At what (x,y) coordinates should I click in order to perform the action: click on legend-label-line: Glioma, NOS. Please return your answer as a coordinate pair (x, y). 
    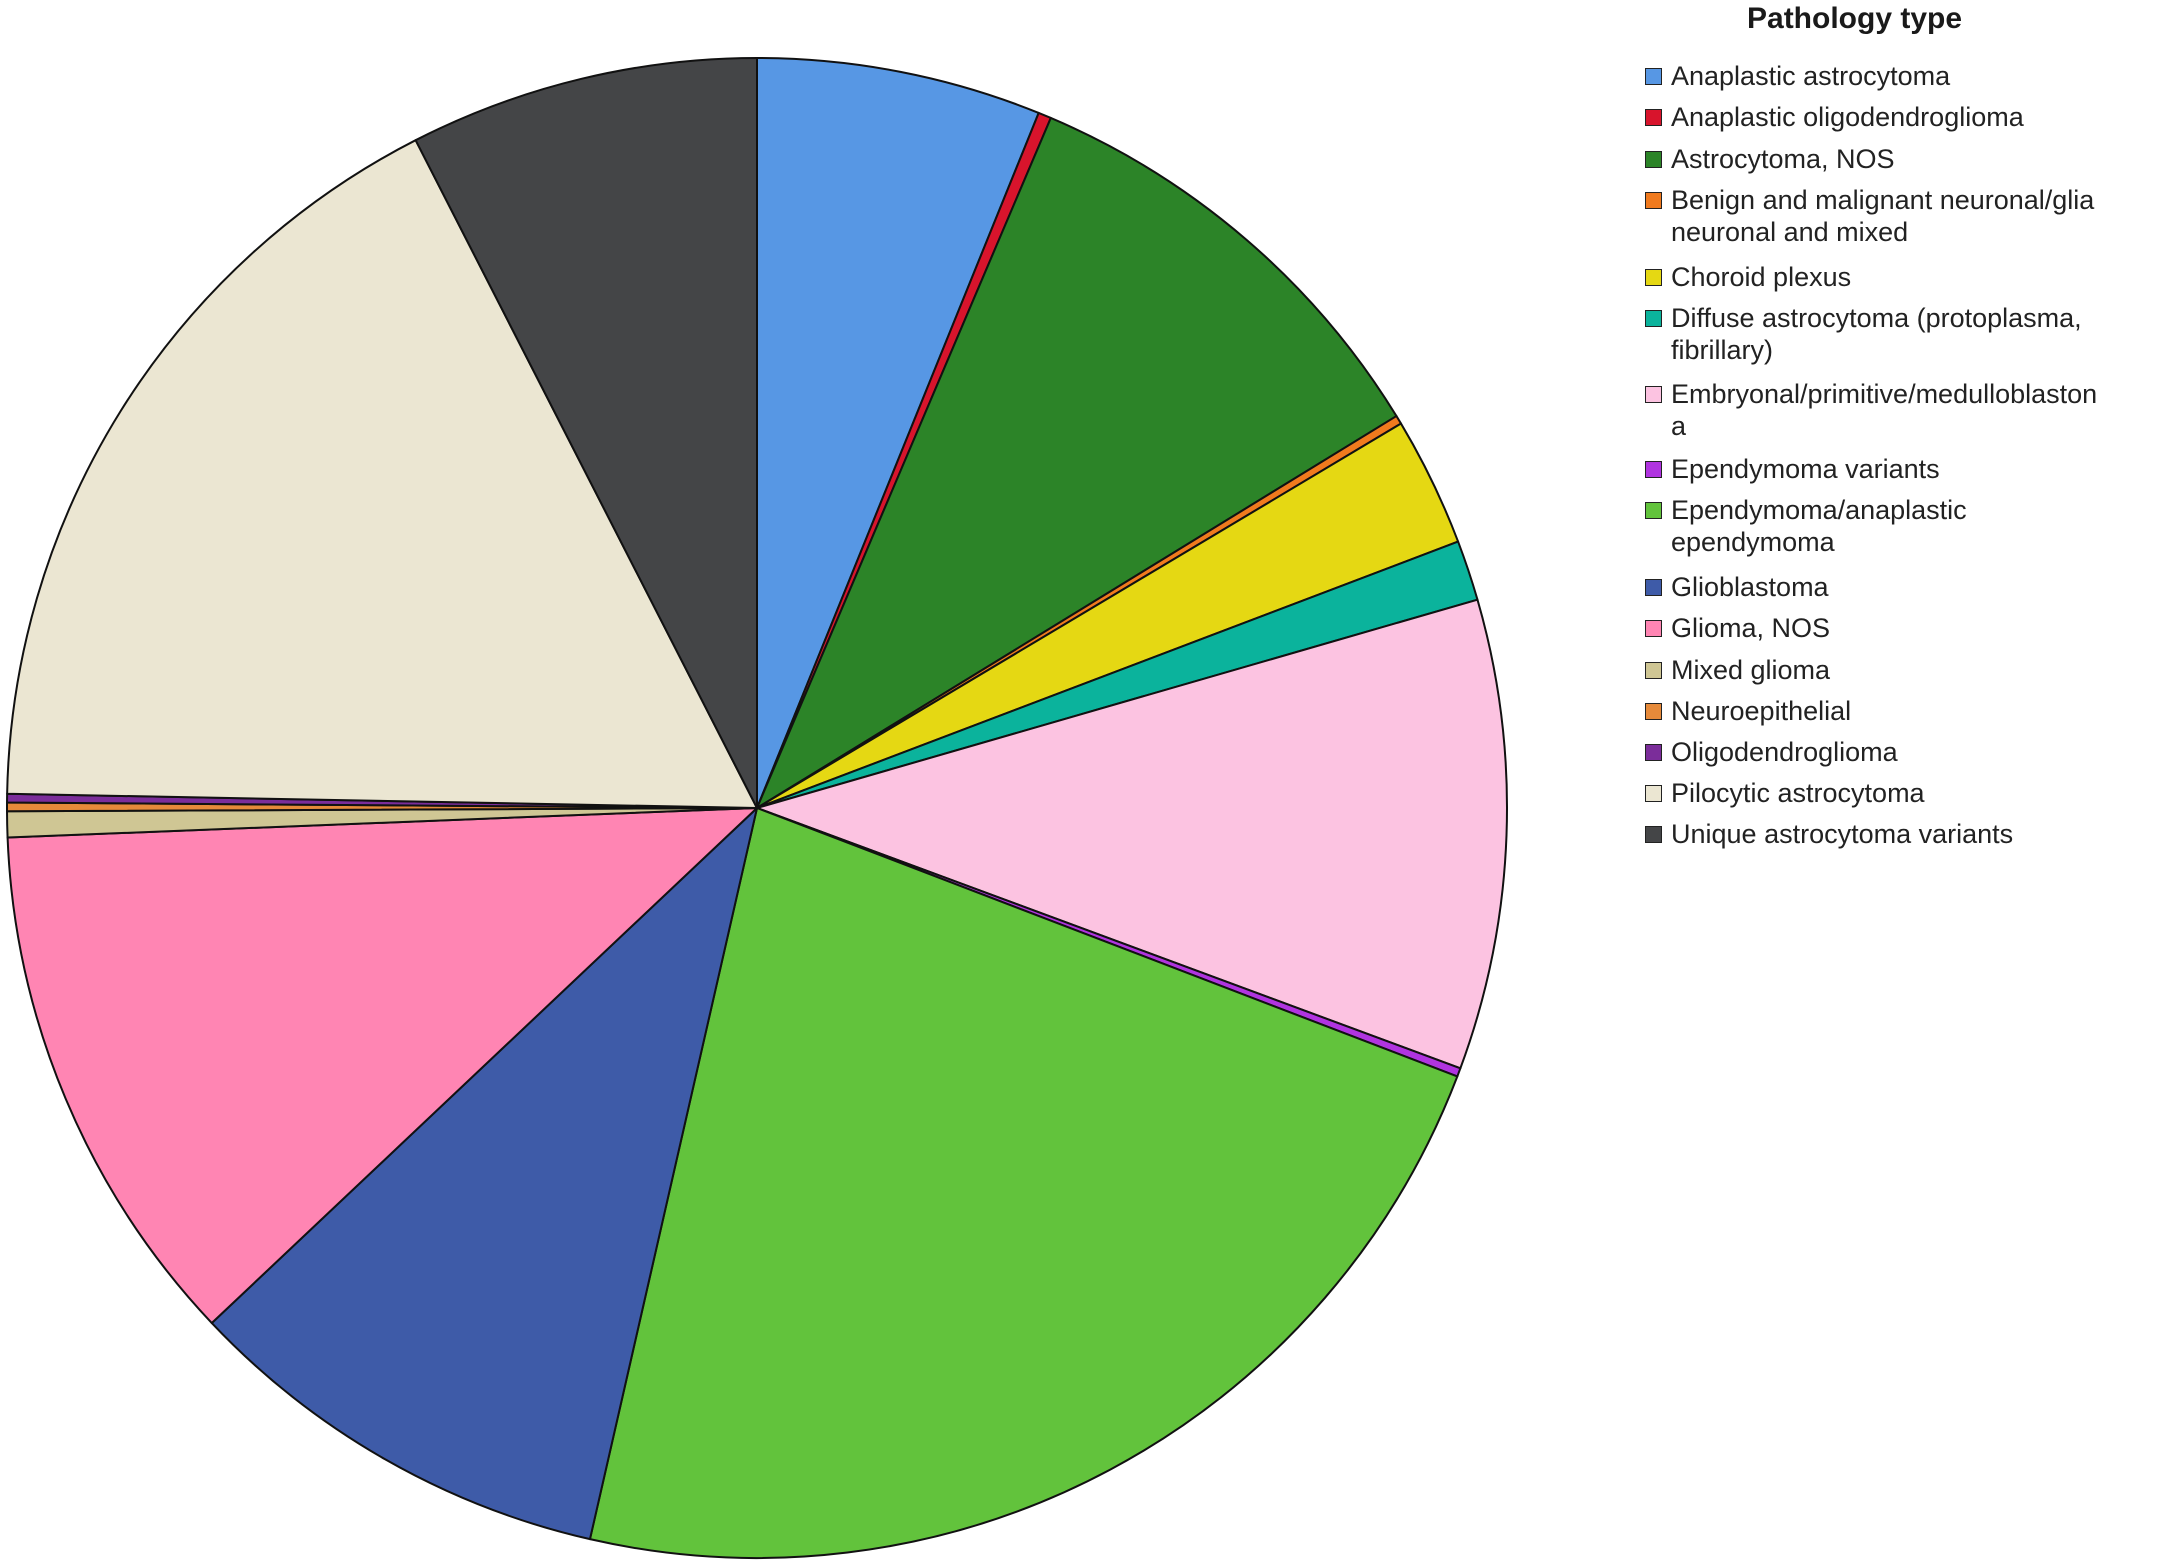
    Looking at the image, I should click on (1751, 628).